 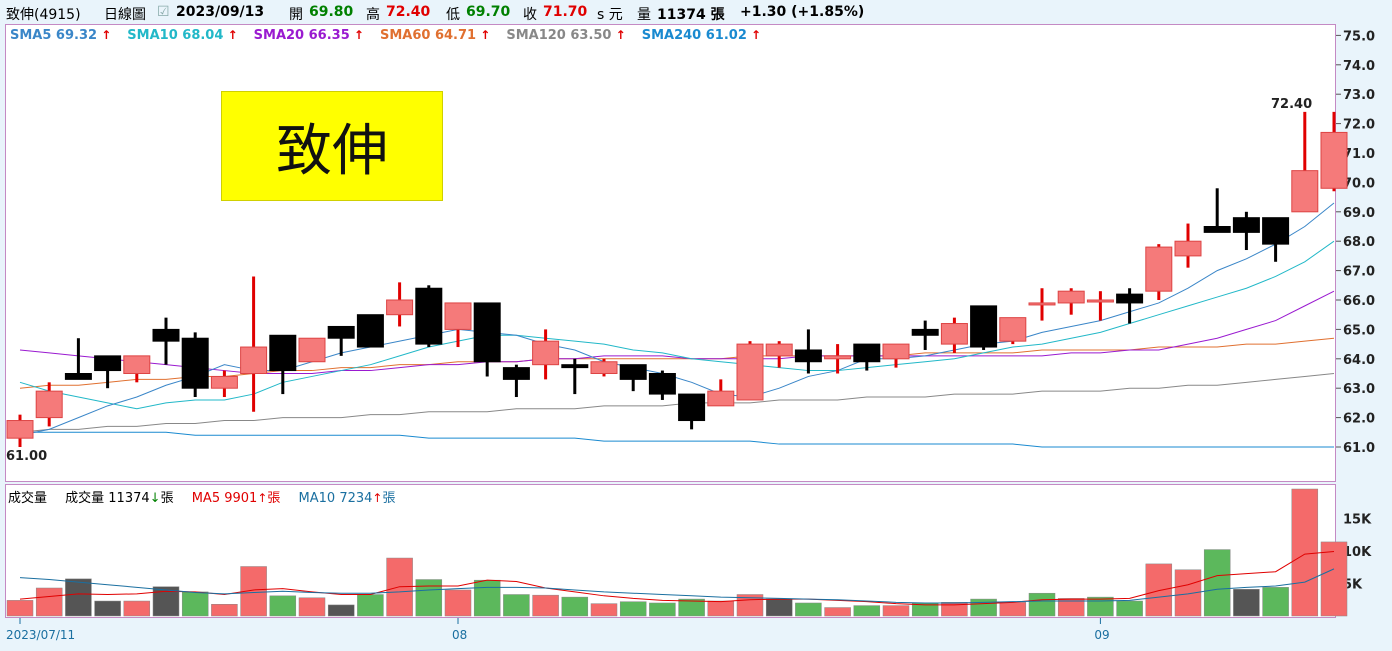 What do you see at coordinates (309, 35) in the screenshot?
I see `sma-legend-item: SMA20 66.35 ↑` at bounding box center [309, 35].